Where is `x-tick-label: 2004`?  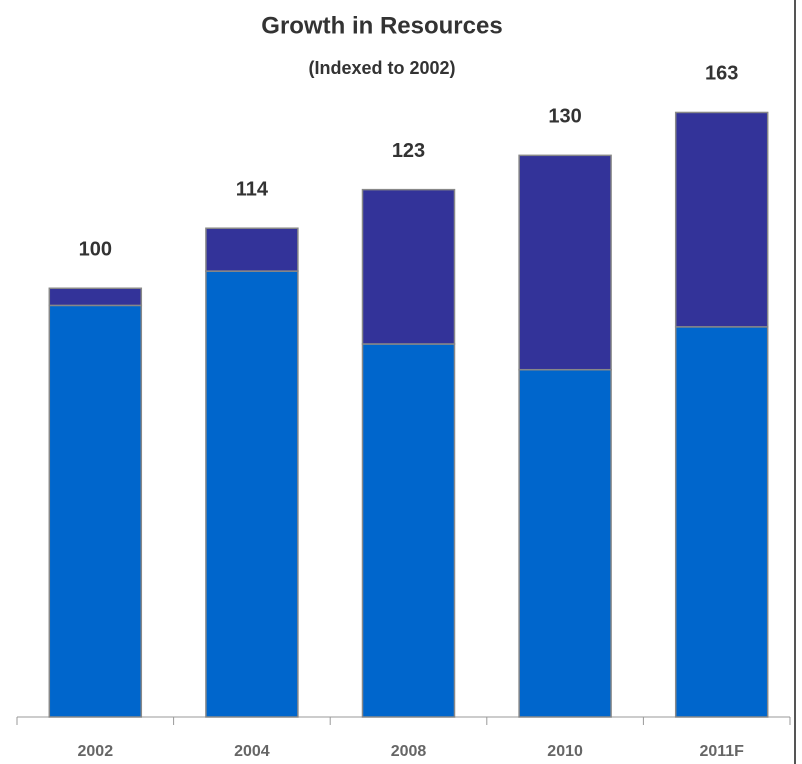 x-tick-label: 2004 is located at coordinates (252, 751).